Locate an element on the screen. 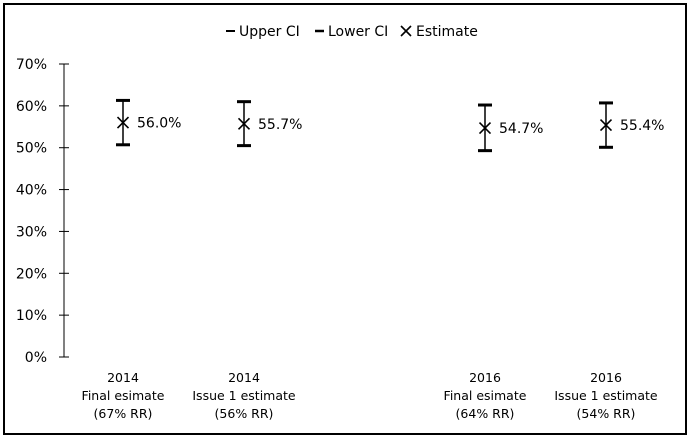  legend: Upper CI Lower CI Estimate is located at coordinates (352, 32).